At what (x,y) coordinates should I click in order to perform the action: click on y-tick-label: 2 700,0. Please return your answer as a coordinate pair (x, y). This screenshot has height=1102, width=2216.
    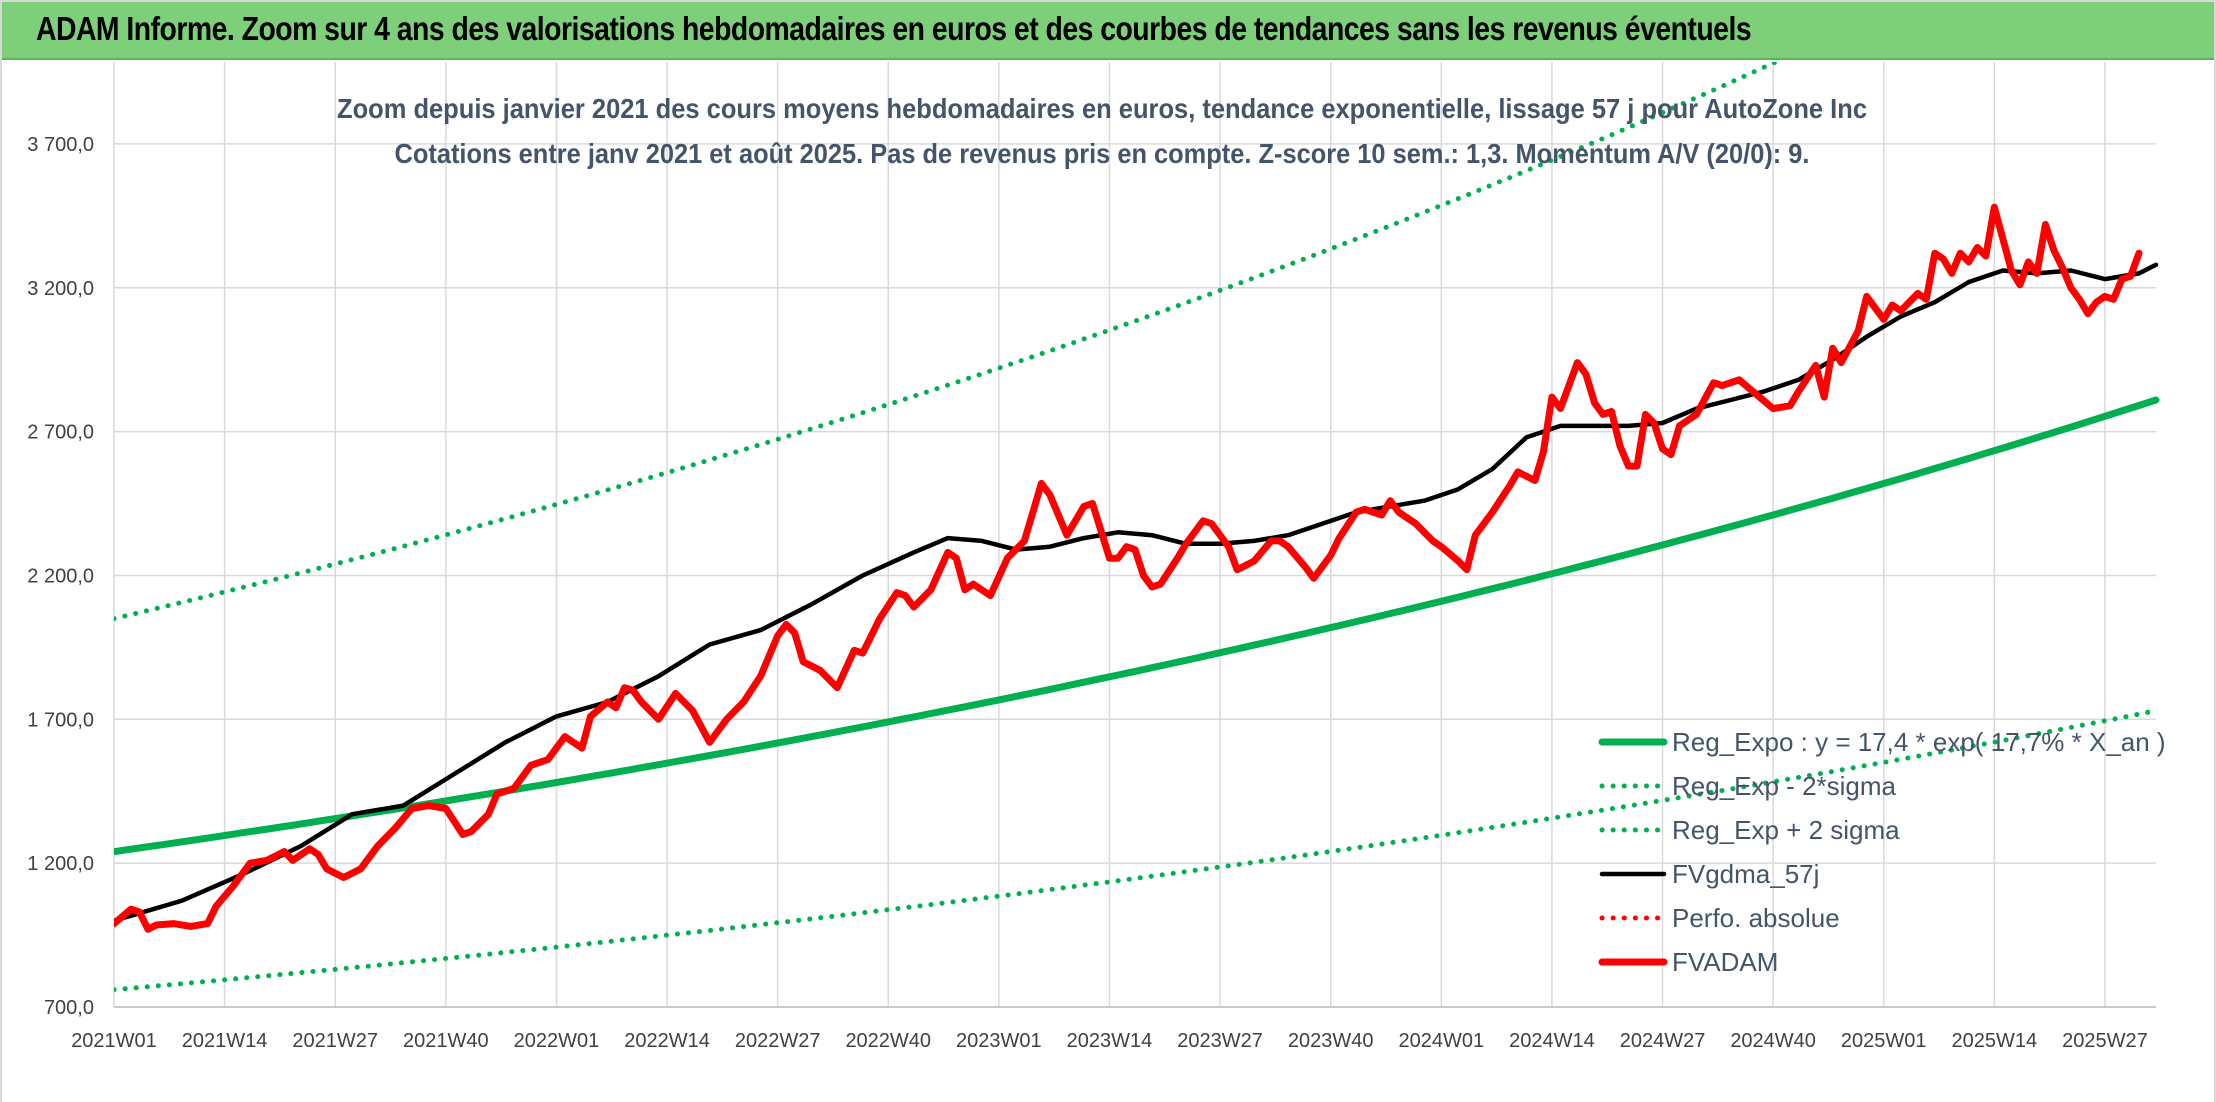
    Looking at the image, I should click on (60, 433).